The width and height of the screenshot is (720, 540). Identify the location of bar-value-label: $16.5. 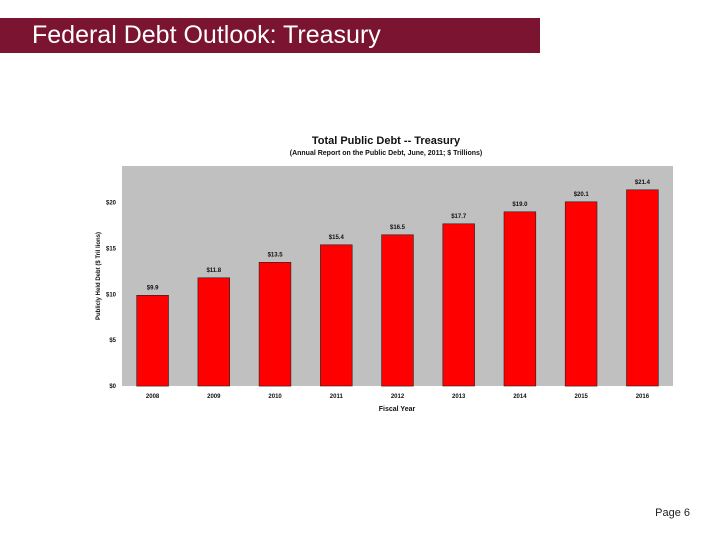
(398, 228).